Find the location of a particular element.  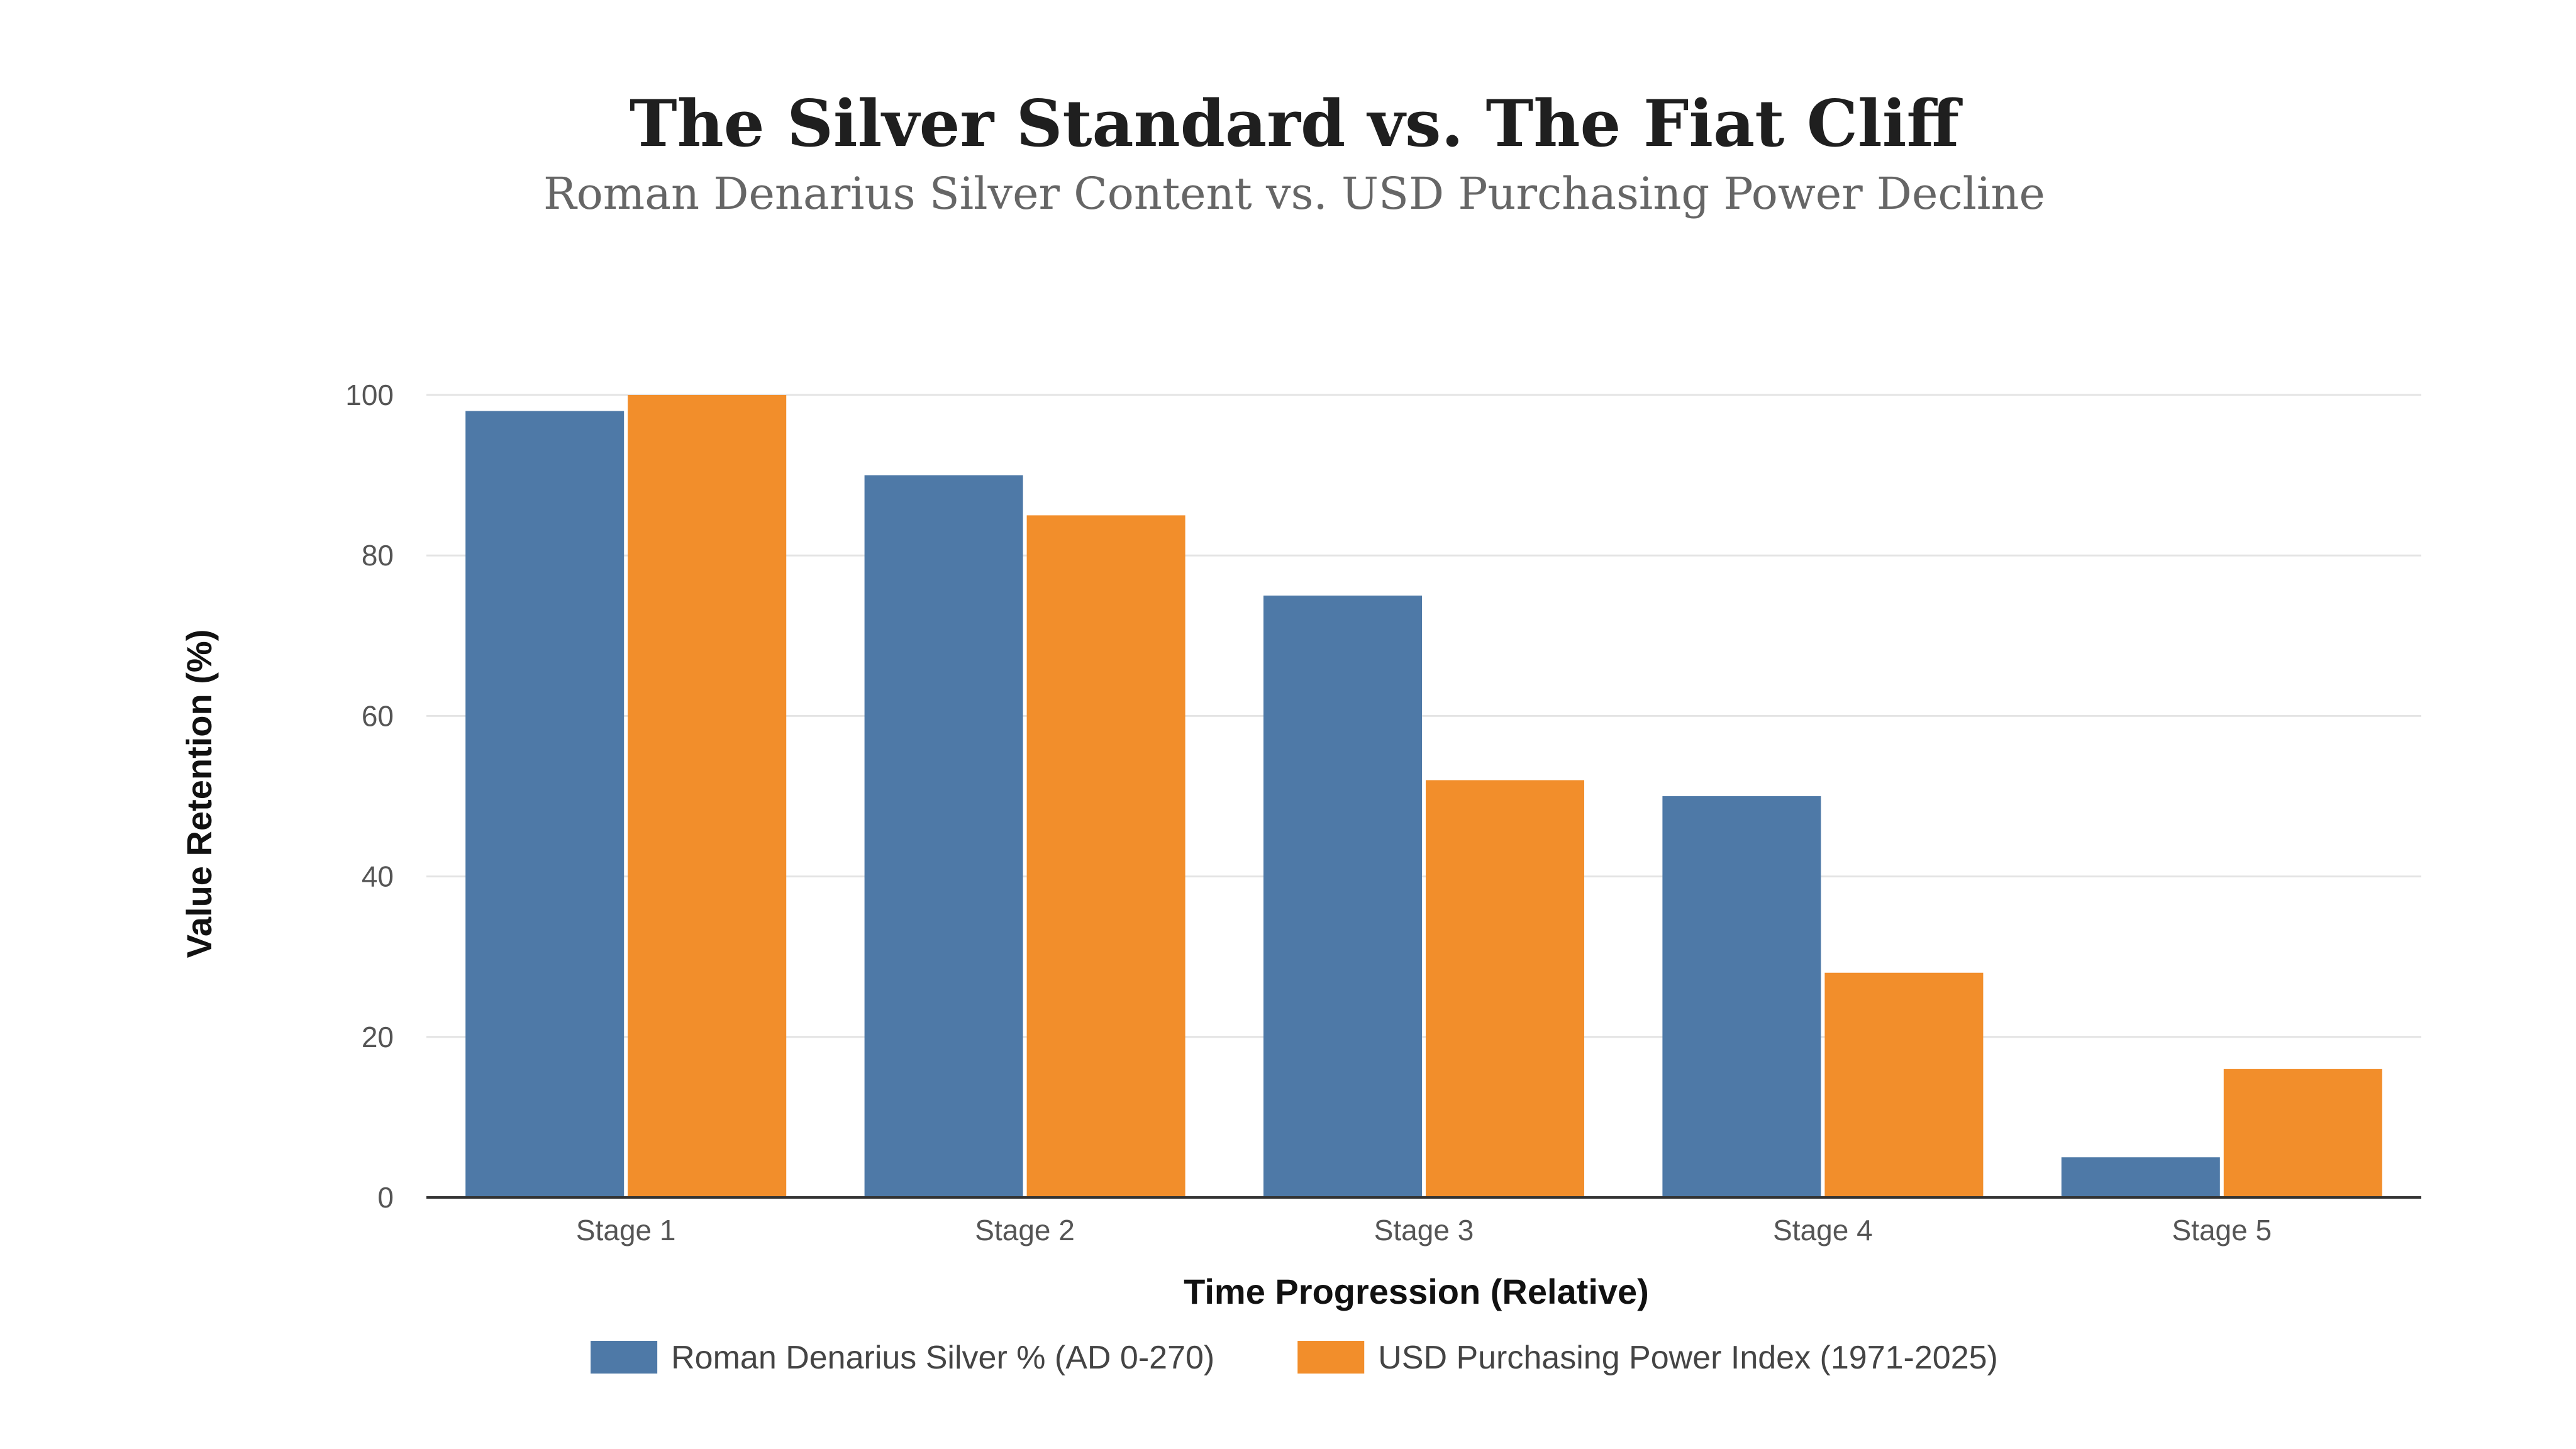

legend-label-2: USD Purchasing Power Index (1971-2025) is located at coordinates (1688, 1358).